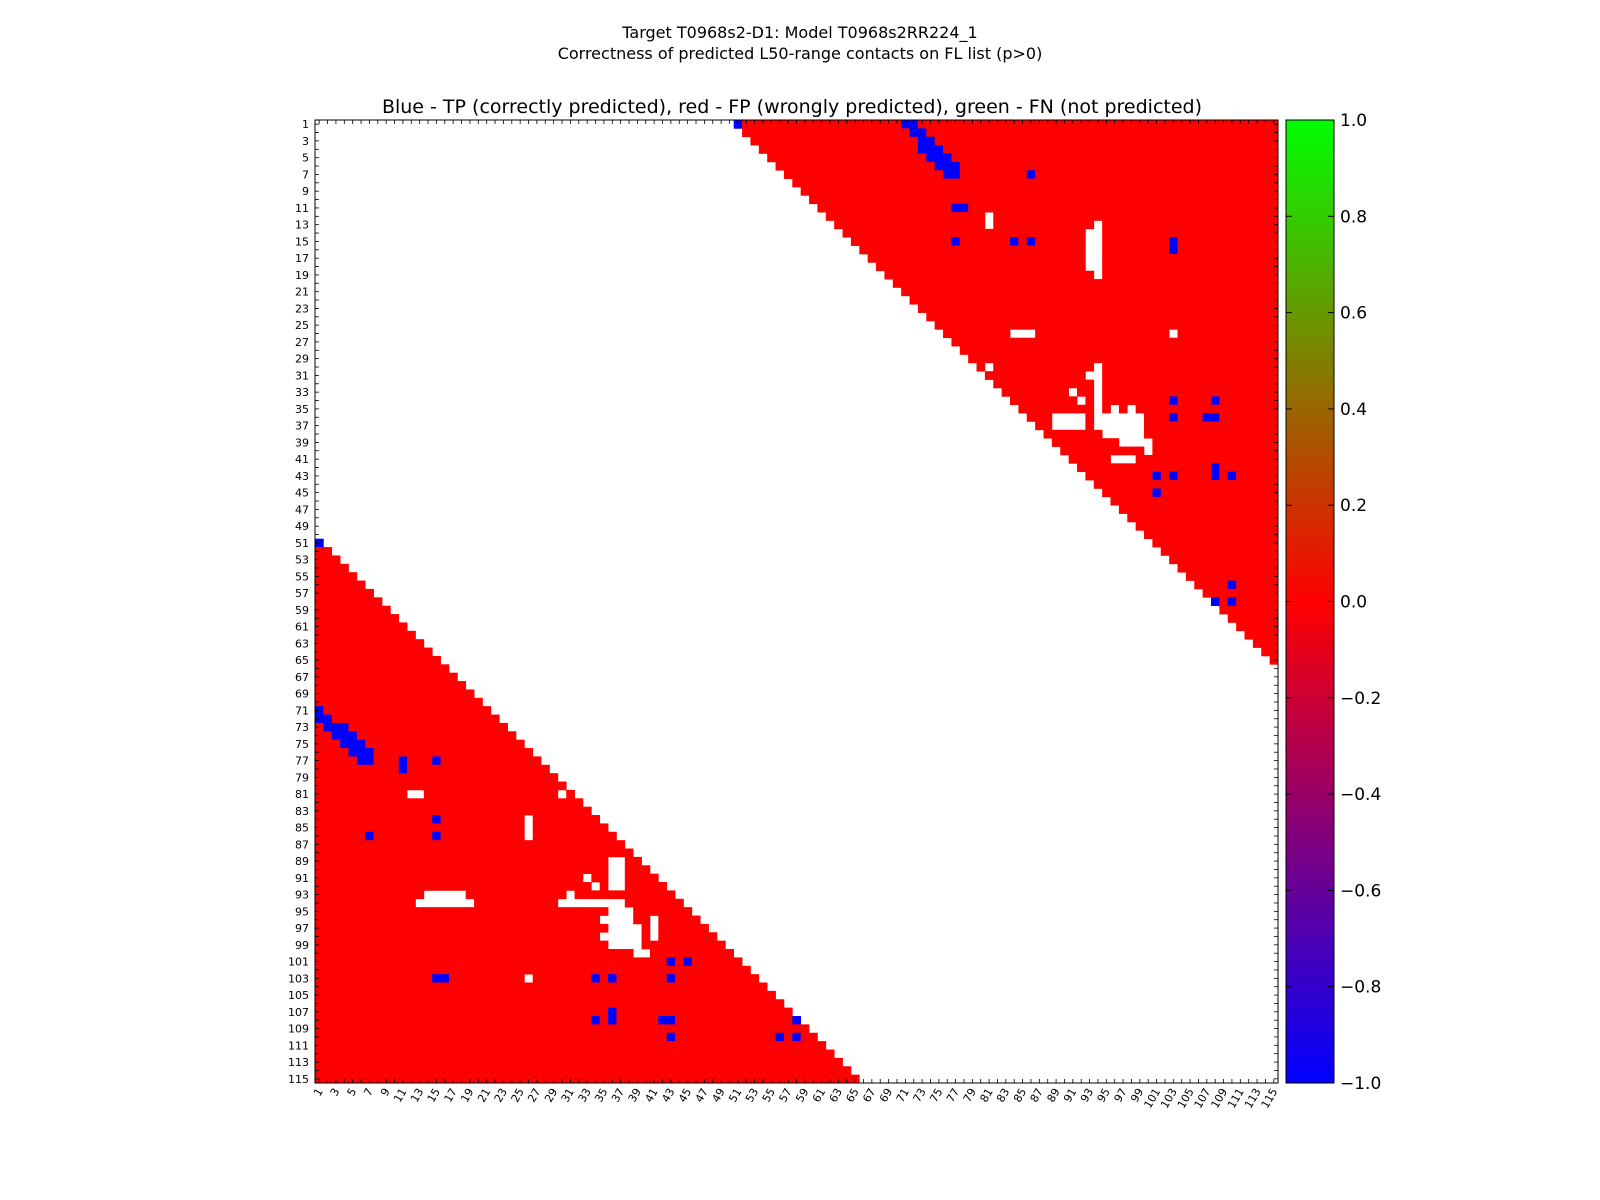  I want to click on colorbar-ticks: 1.00.80.60.40.20.0−0.2−0.4−0.6−0.8−1.0, so click(1333, 602).